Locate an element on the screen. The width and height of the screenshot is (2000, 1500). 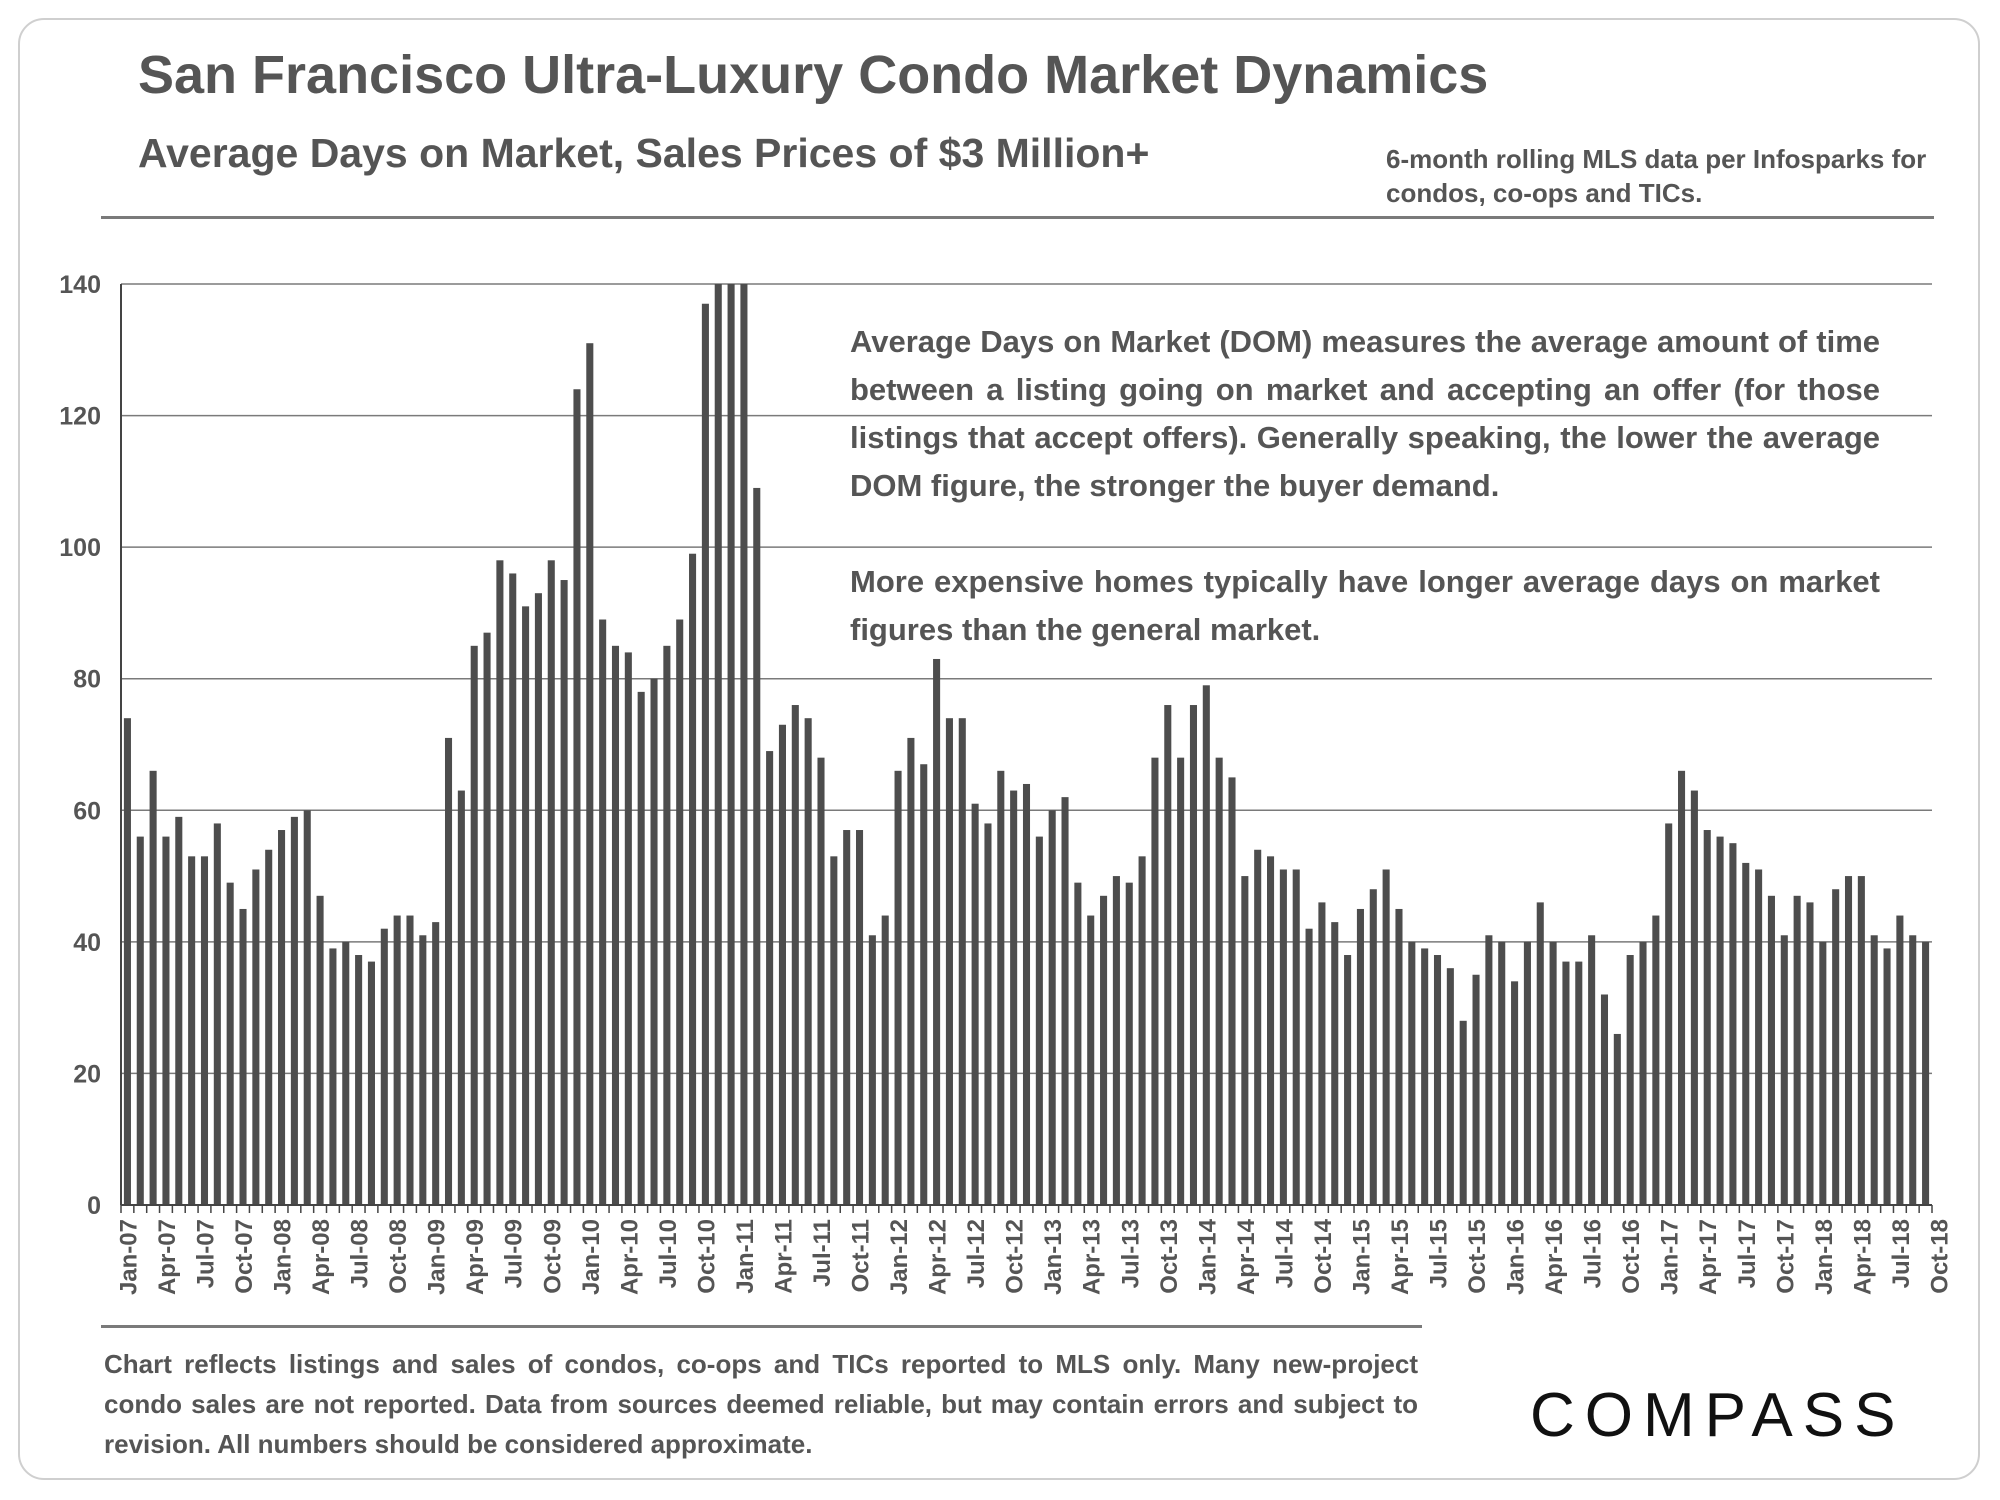
x-tick-label: Oct-08 is located at coordinates (398, 1256).